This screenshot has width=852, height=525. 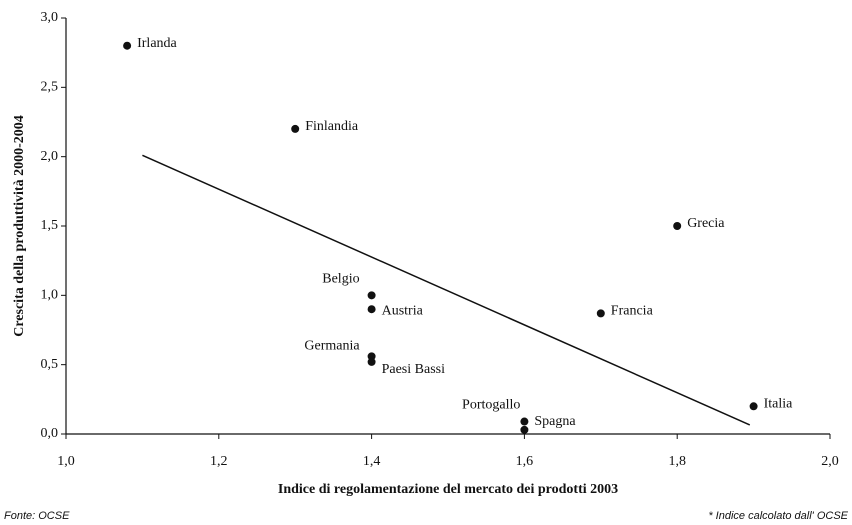 I want to click on x-tick-label: 1,2, so click(x=219, y=461).